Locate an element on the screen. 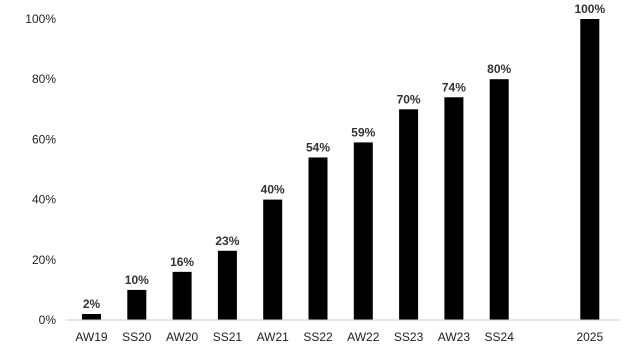 The width and height of the screenshot is (631, 344). x-tick-label: AW20 is located at coordinates (182, 337).